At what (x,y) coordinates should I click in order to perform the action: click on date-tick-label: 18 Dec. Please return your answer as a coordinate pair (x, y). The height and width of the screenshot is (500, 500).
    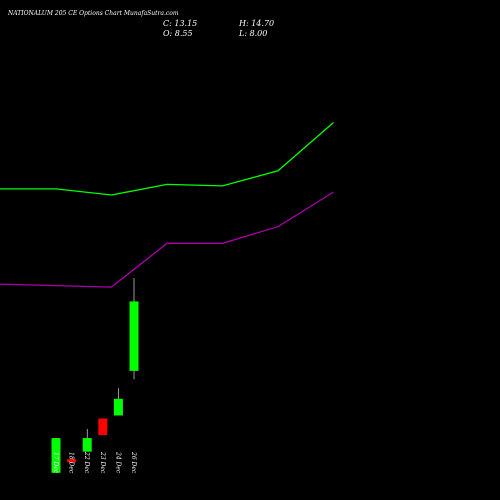
    Looking at the image, I should click on (71, 463).